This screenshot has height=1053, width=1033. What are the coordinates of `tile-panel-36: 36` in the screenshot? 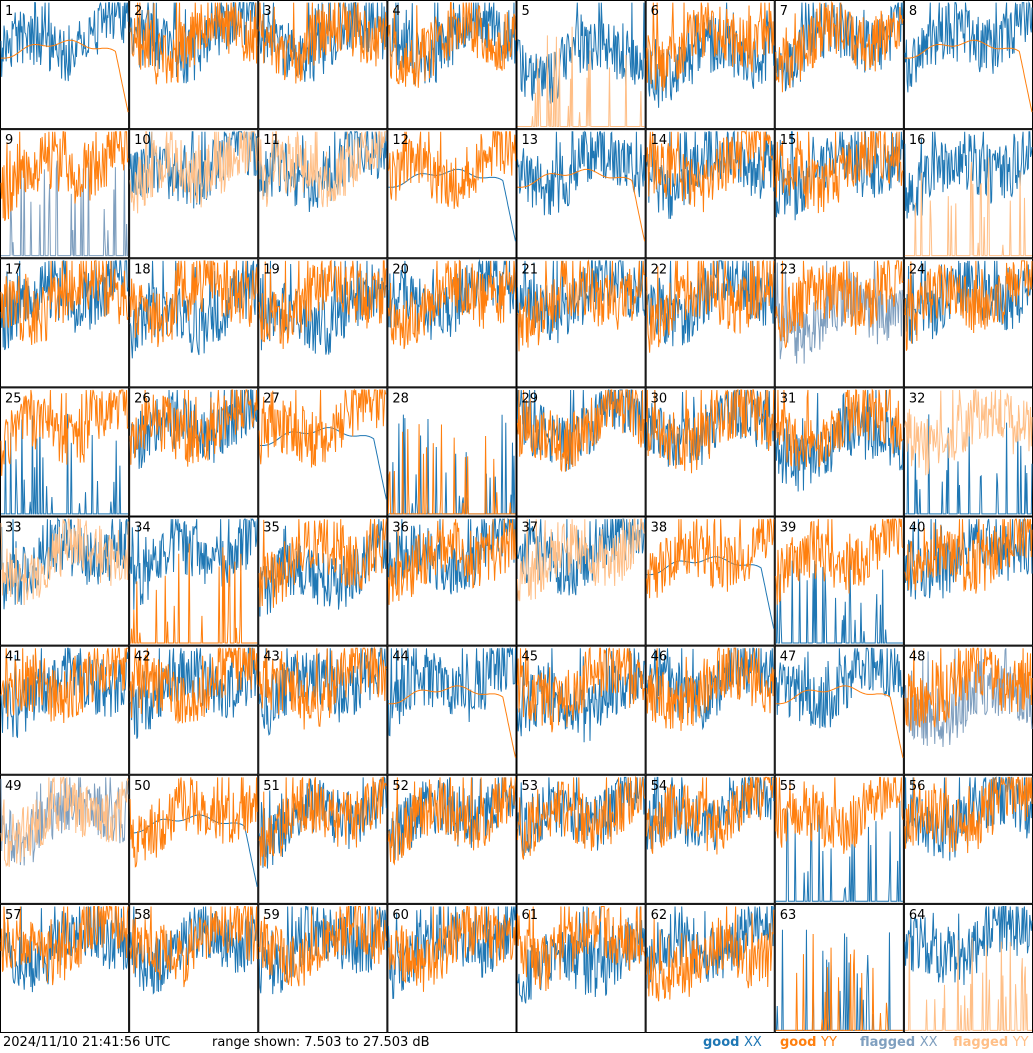 It's located at (452, 581).